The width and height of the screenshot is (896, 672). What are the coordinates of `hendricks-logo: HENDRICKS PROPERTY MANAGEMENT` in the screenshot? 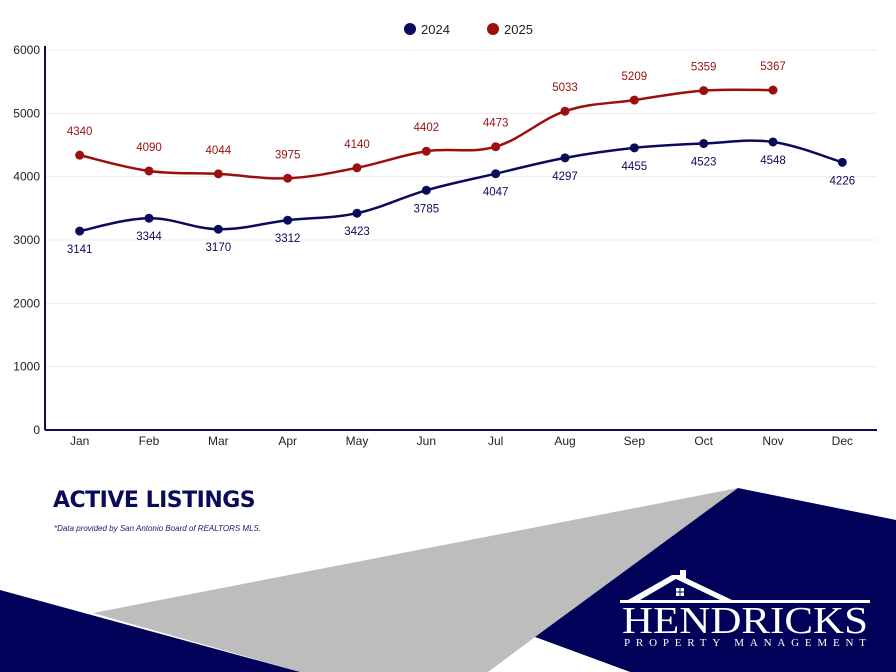 It's located at (745, 609).